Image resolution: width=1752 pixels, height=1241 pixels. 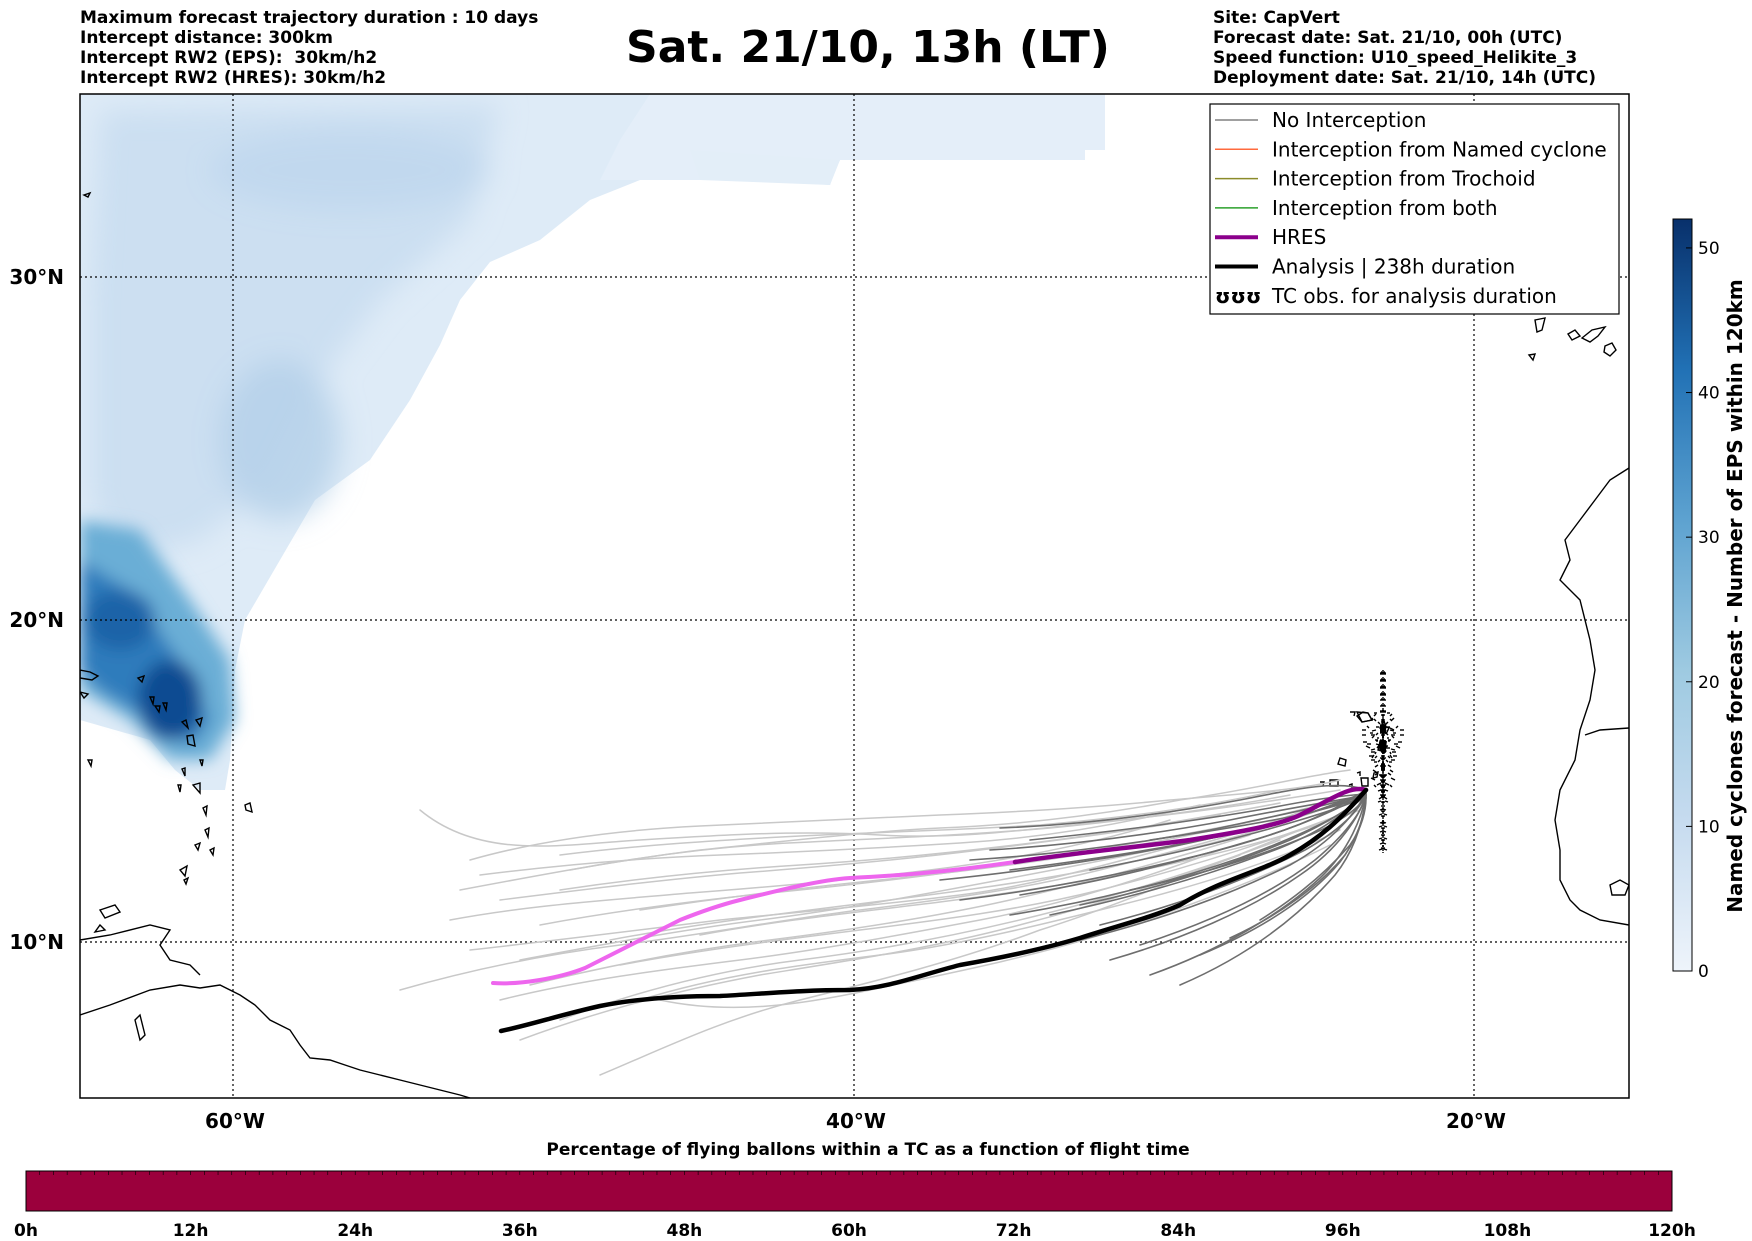 I want to click on legend-item: HRES, so click(x=1270, y=237).